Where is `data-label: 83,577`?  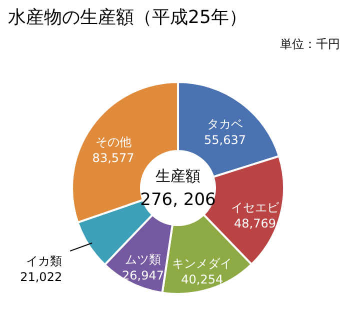 data-label: 83,577 is located at coordinates (113, 157).